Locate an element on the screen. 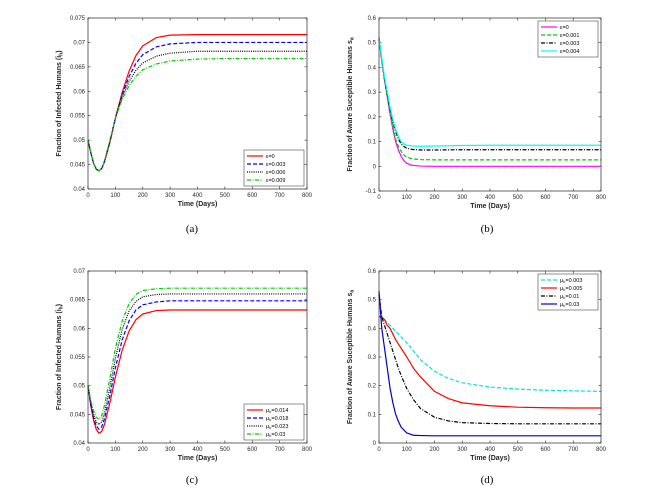  legend-entry: μh=0.003 is located at coordinates (571, 281).